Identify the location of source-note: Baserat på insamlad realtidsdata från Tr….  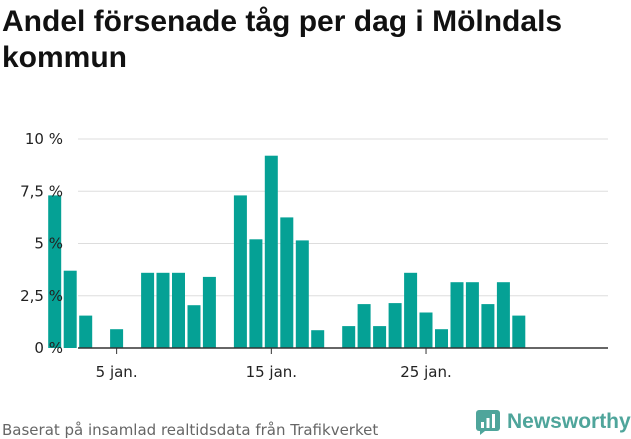
(190, 430).